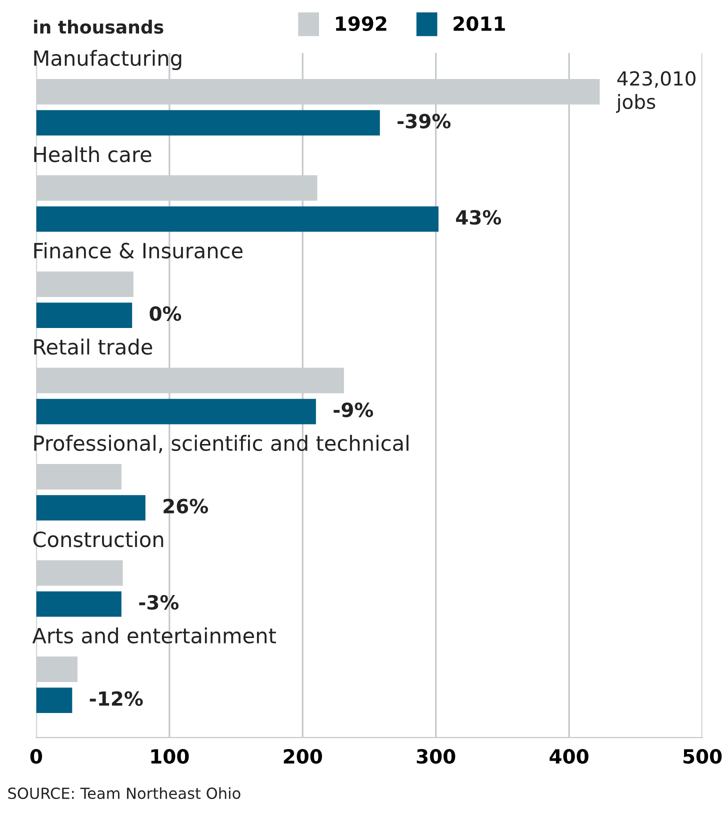 The width and height of the screenshot is (724, 815). What do you see at coordinates (221, 444) in the screenshot?
I see `y-tick-label: Professional, scientific and technical` at bounding box center [221, 444].